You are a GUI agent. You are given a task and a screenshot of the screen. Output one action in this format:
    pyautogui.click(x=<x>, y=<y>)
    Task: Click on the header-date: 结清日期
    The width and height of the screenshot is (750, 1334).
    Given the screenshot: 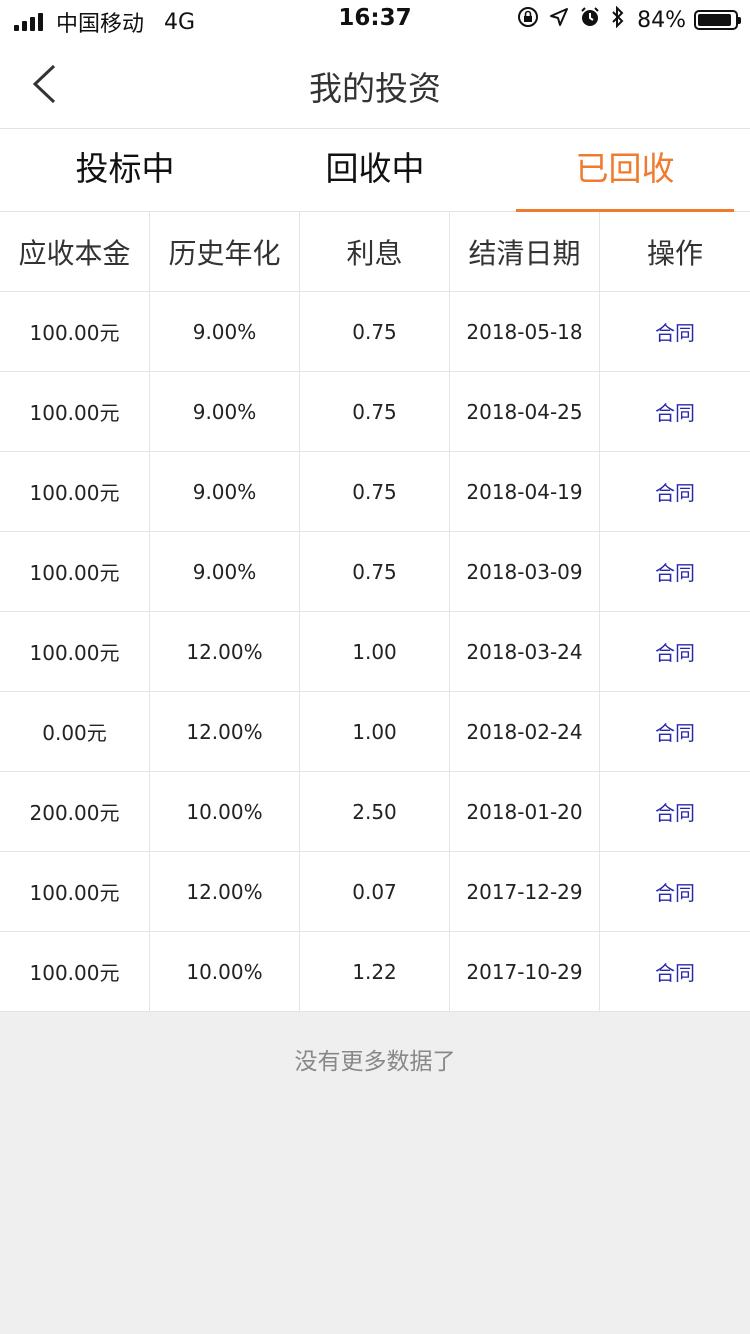 What is the action you would take?
    pyautogui.click(x=525, y=251)
    